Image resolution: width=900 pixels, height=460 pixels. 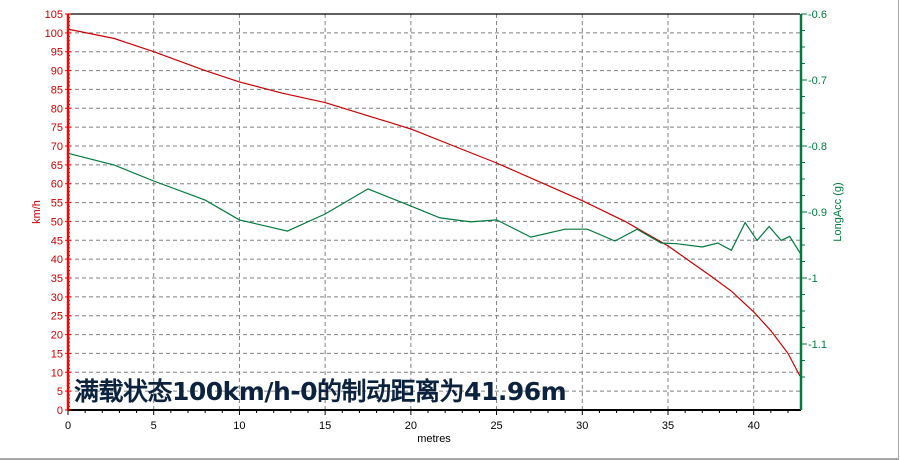 What do you see at coordinates (496, 426) in the screenshot?
I see `x-tick-label: 25` at bounding box center [496, 426].